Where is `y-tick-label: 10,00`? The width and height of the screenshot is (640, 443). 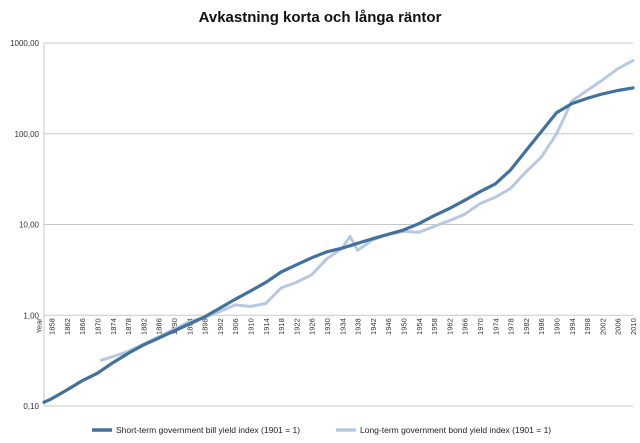
y-tick-label: 10,00 is located at coordinates (29, 225).